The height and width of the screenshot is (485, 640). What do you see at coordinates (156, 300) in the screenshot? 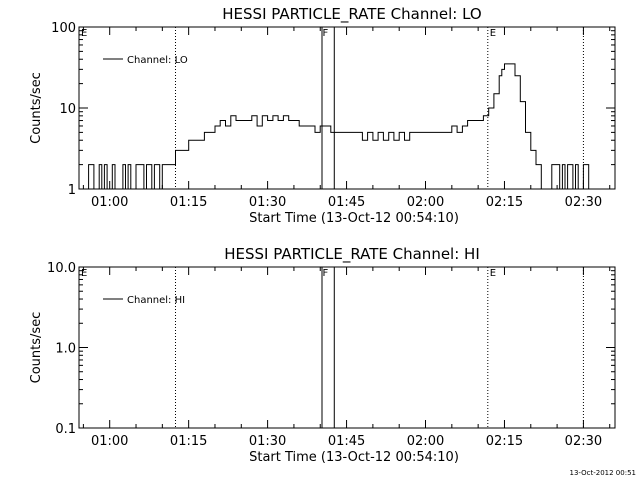
I see `legend-label: Channel: HI` at bounding box center [156, 300].